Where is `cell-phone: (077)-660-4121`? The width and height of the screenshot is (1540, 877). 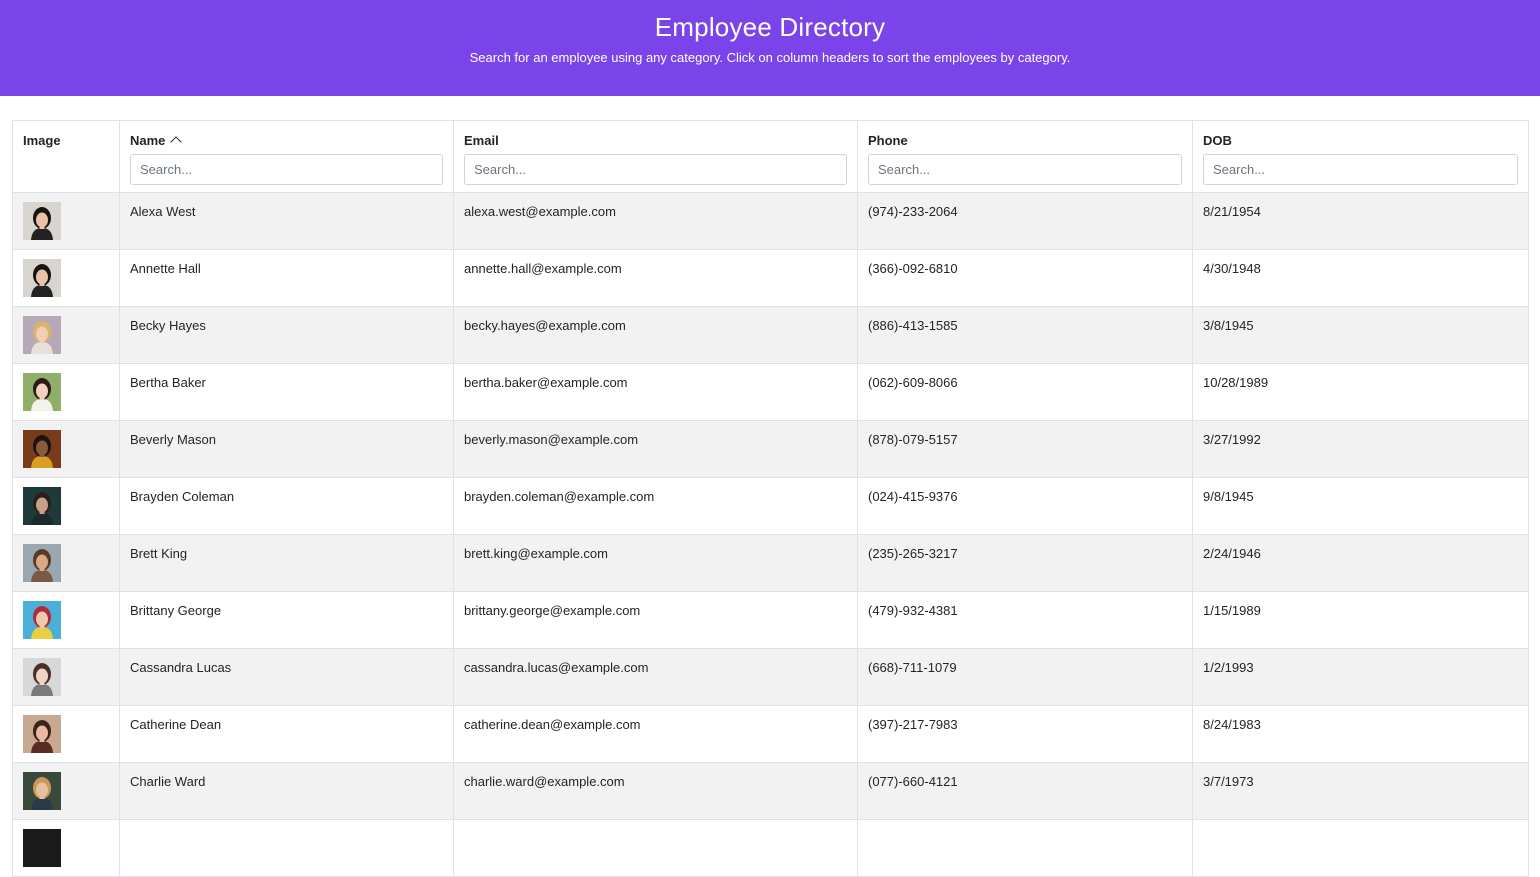
cell-phone: (077)-660-4121 is located at coordinates (1025, 791).